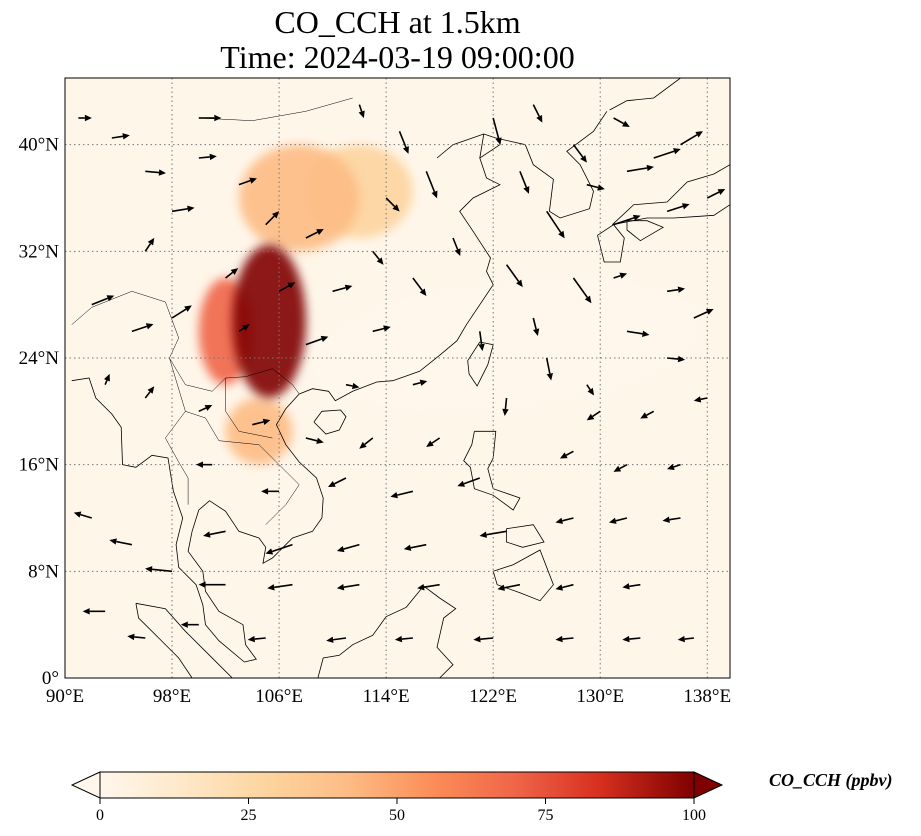 The height and width of the screenshot is (836, 921). What do you see at coordinates (185, 343) in the screenshot?
I see `country-border` at bounding box center [185, 343].